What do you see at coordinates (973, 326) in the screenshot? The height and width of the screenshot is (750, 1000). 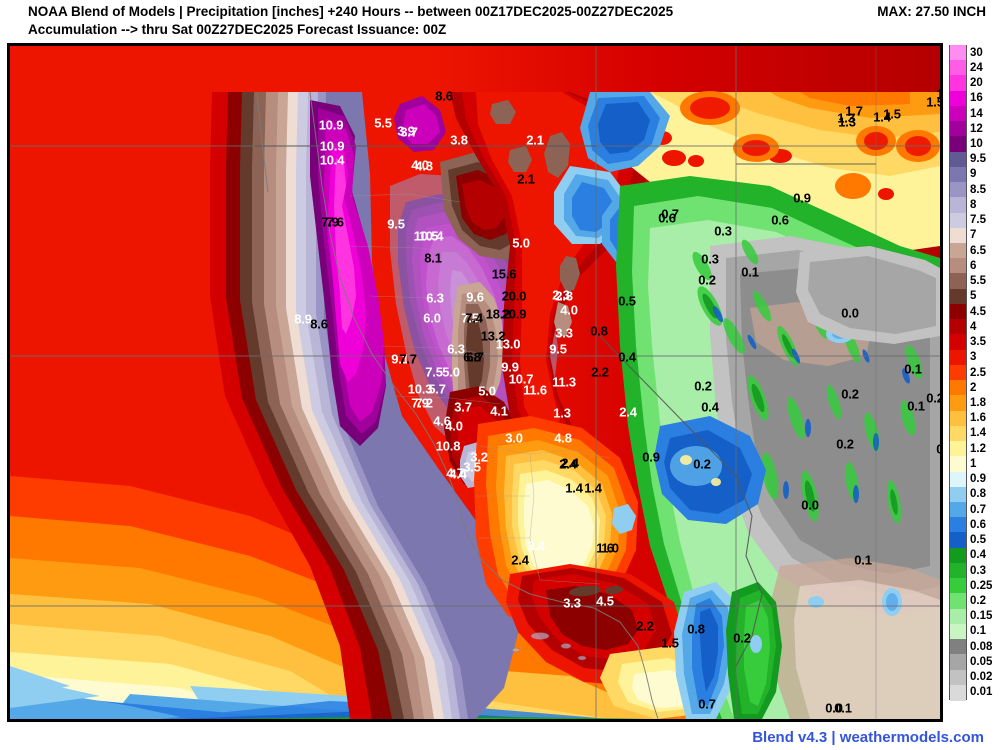 I see `colorbar-tick-label: 4` at bounding box center [973, 326].